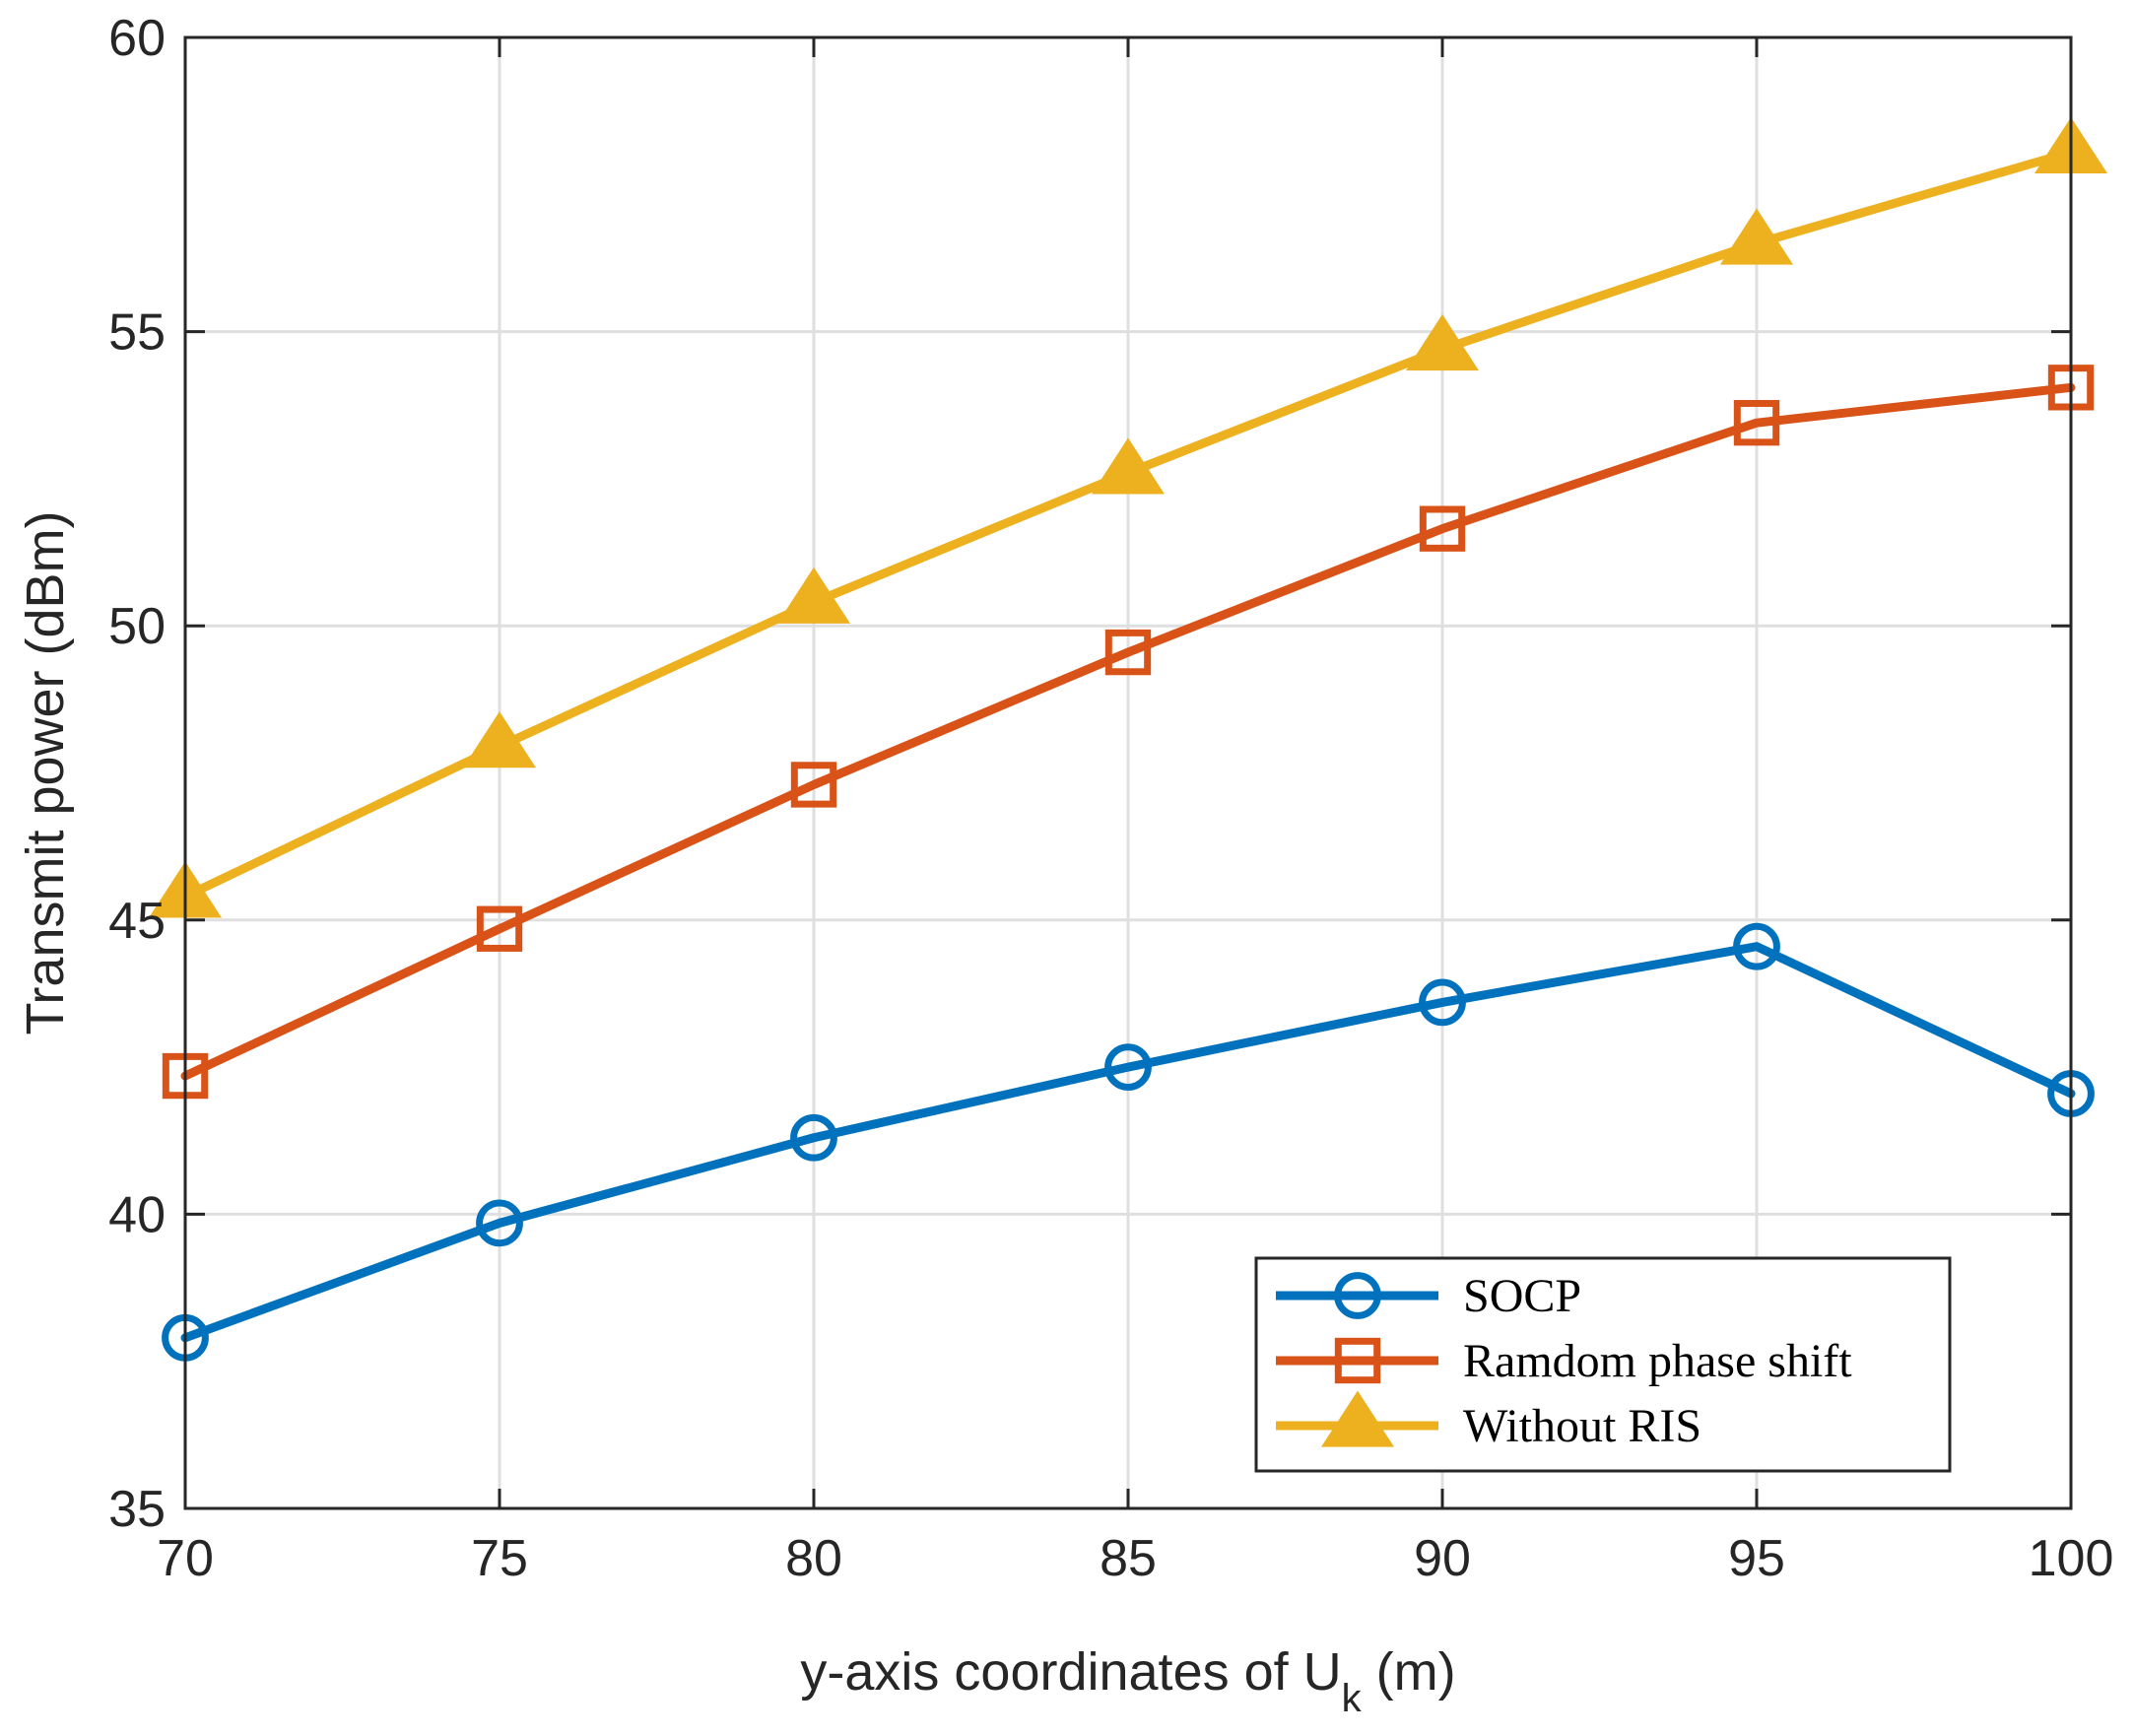 The image size is (2134, 1736). I want to click on x-axis-label: y-axis coordinates of Uk (m), so click(1128, 1681).